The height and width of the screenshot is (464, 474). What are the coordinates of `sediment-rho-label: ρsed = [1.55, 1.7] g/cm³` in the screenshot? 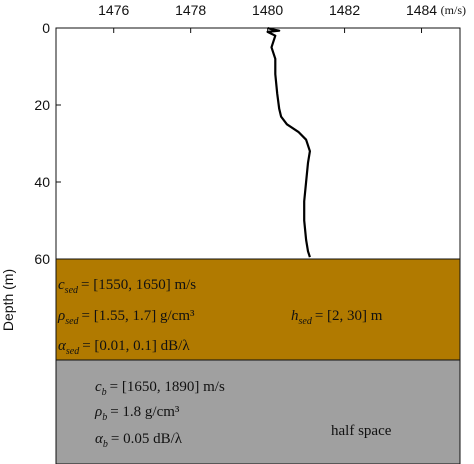 It's located at (126, 317).